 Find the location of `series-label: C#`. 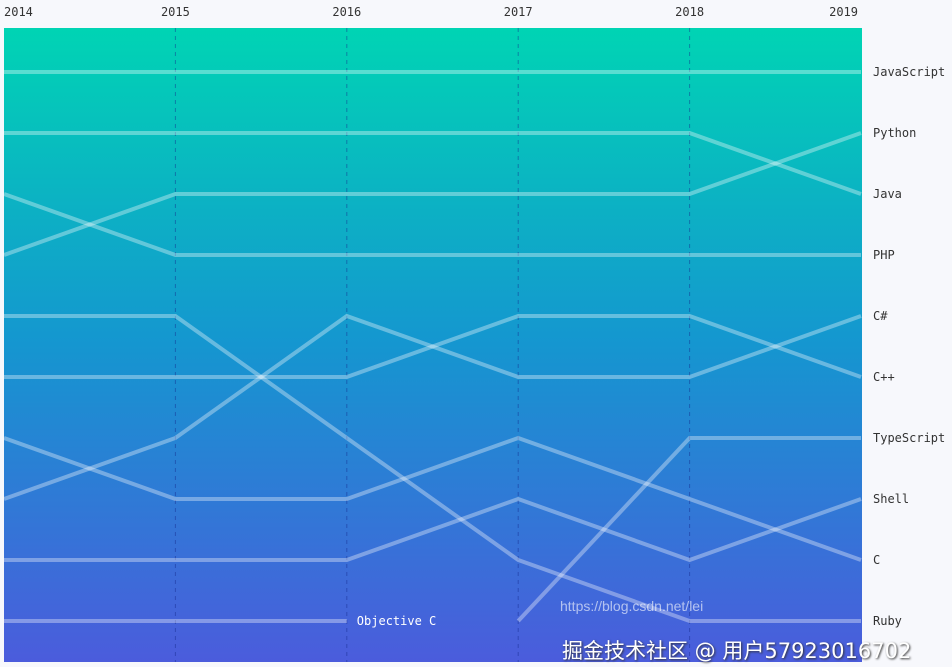

series-label: C# is located at coordinates (880, 316).